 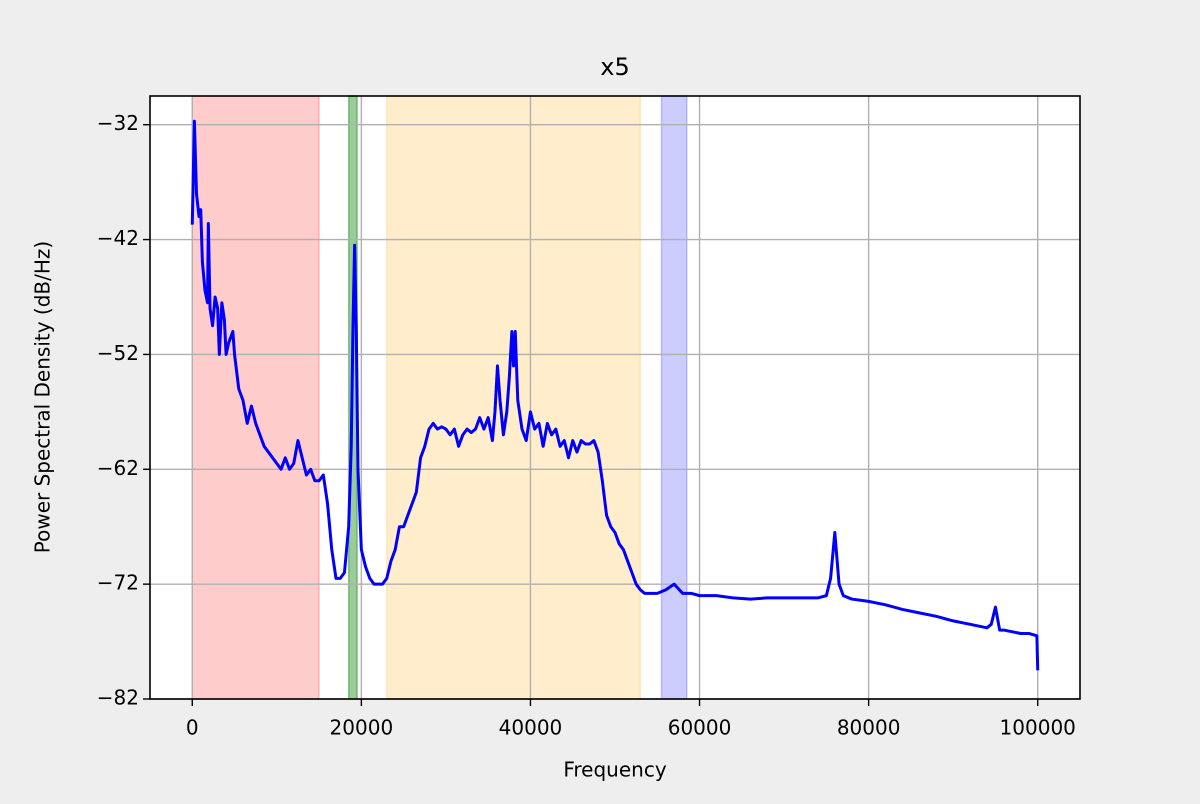 What do you see at coordinates (118, 468) in the screenshot?
I see `y-tick-label: −62` at bounding box center [118, 468].